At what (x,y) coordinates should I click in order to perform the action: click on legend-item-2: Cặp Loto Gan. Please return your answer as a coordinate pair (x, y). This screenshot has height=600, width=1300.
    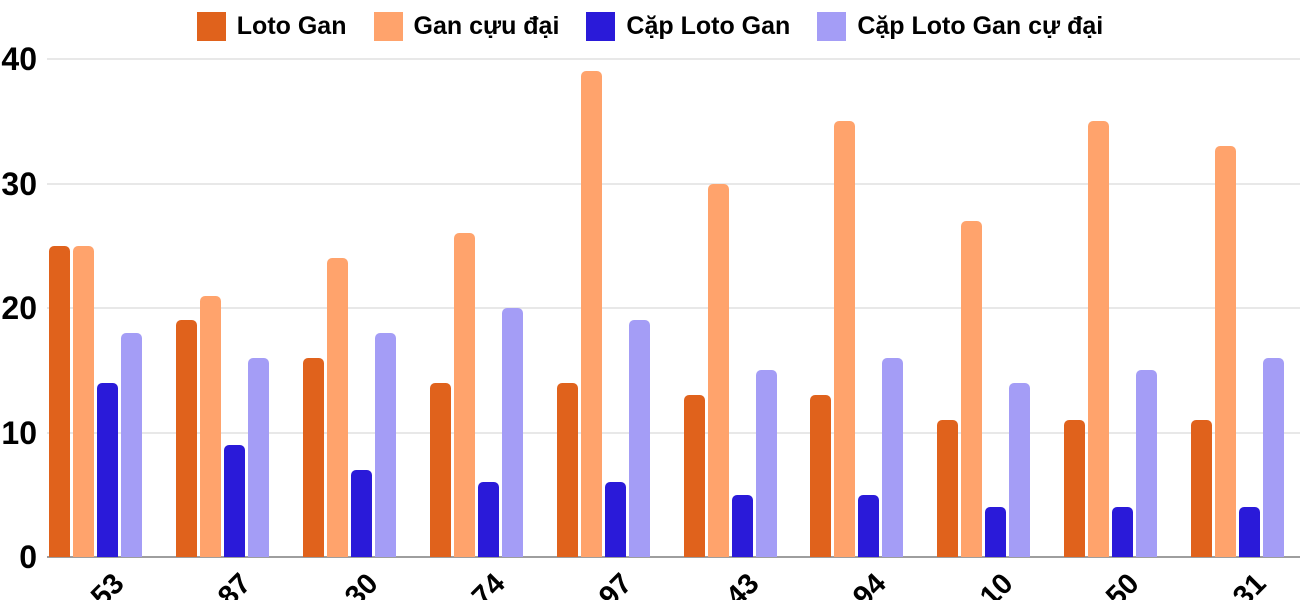
    Looking at the image, I should click on (688, 26).